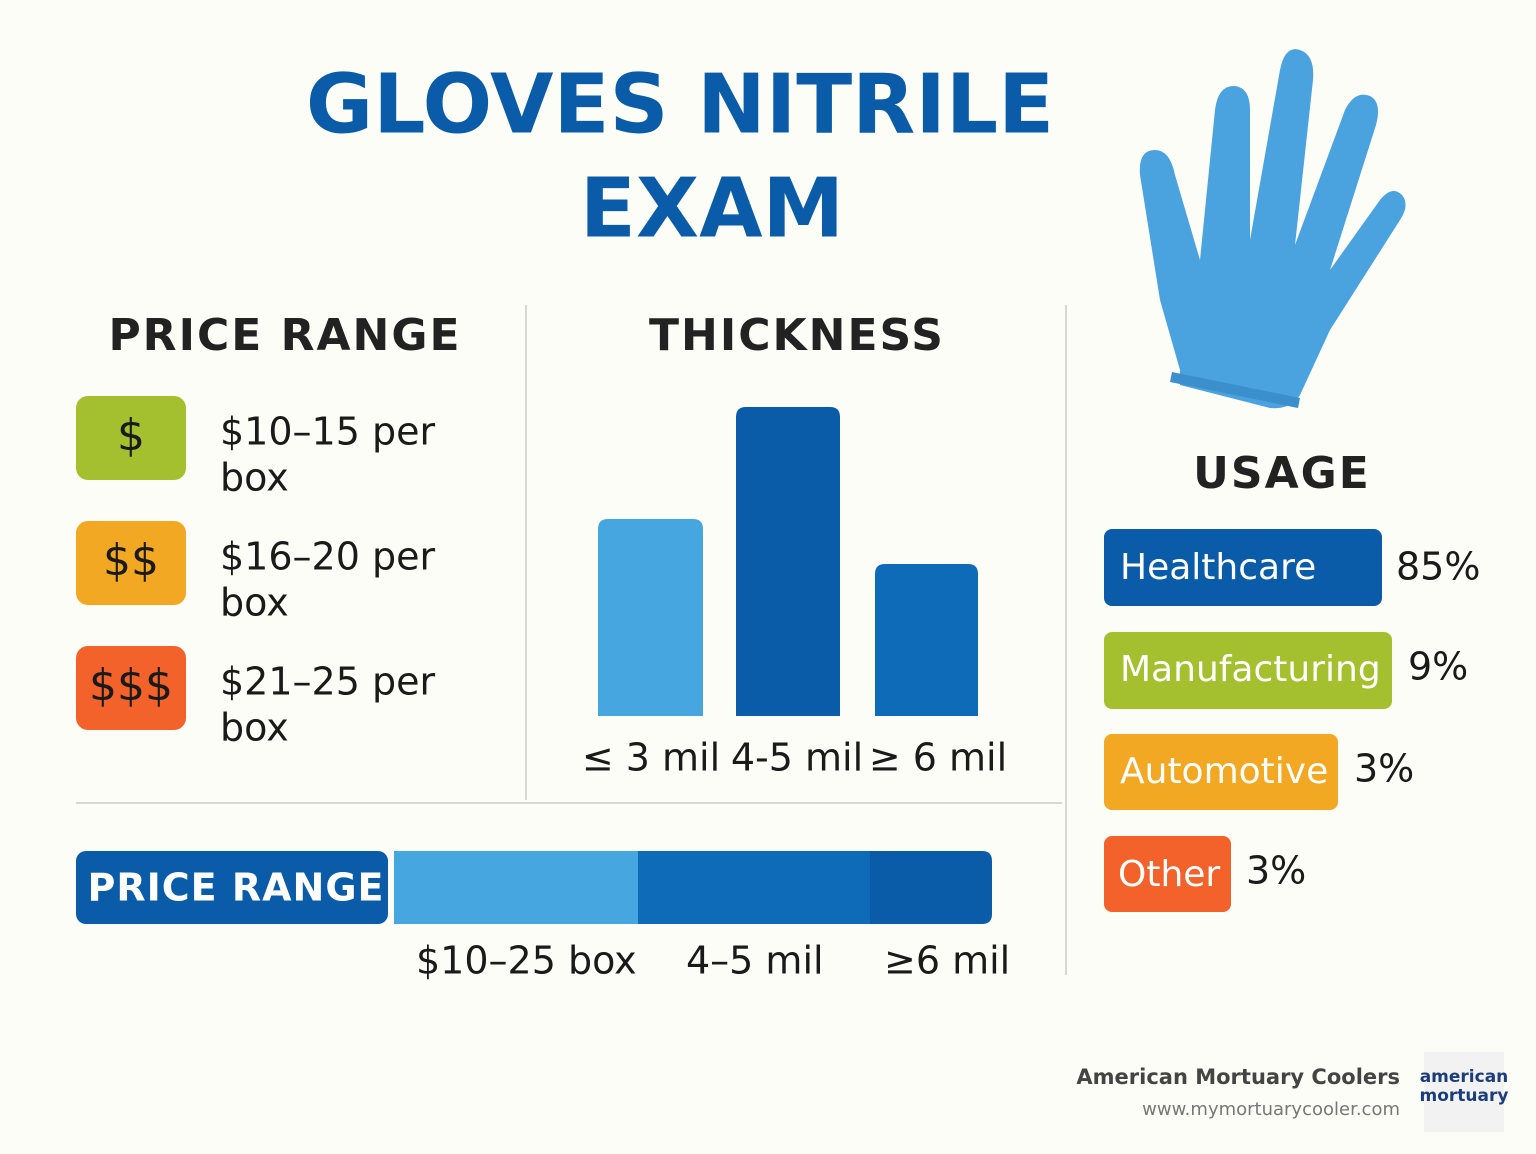 The image size is (1536, 1154). What do you see at coordinates (1464, 1077) in the screenshot?
I see `logo-text: american` at bounding box center [1464, 1077].